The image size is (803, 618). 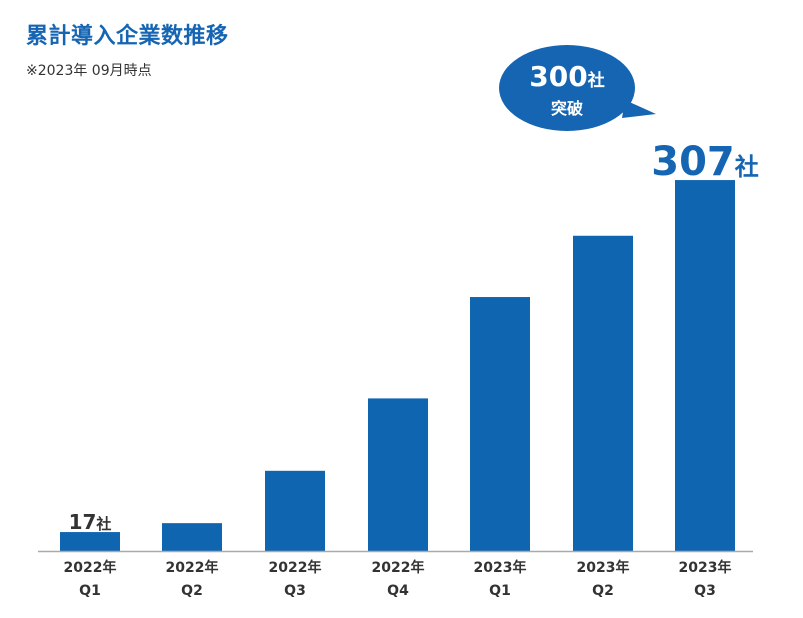 What do you see at coordinates (705, 162) in the screenshot?
I see `data-label-7: 307社` at bounding box center [705, 162].